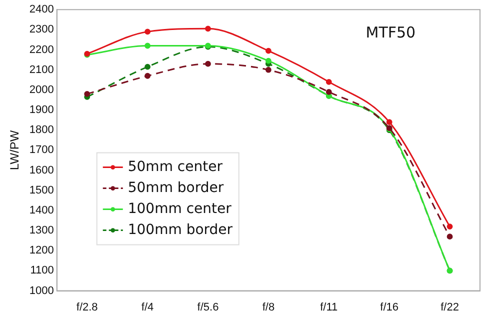 The image size is (500, 328). I want to click on y-tick-label: 1800, so click(41, 130).